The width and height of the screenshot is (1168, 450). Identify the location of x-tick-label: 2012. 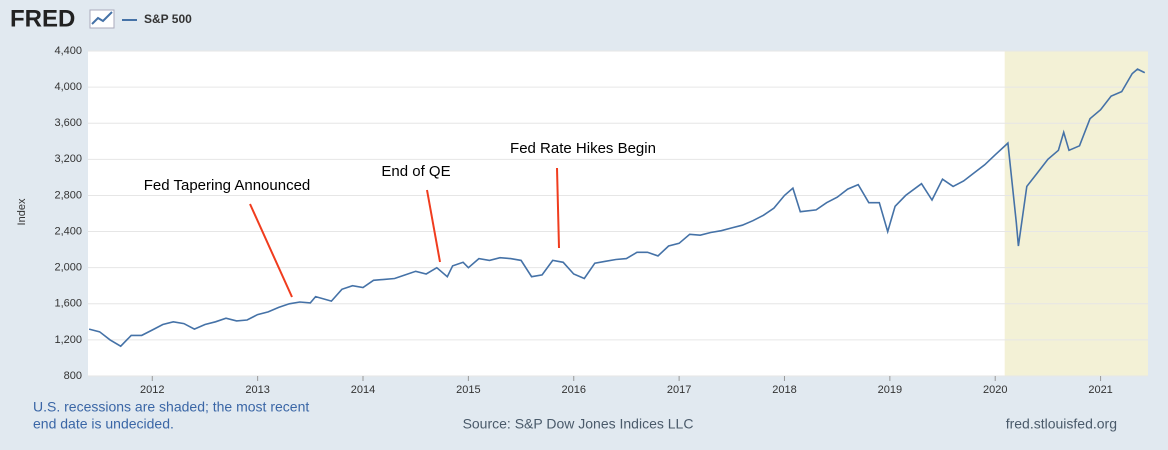
(152, 390).